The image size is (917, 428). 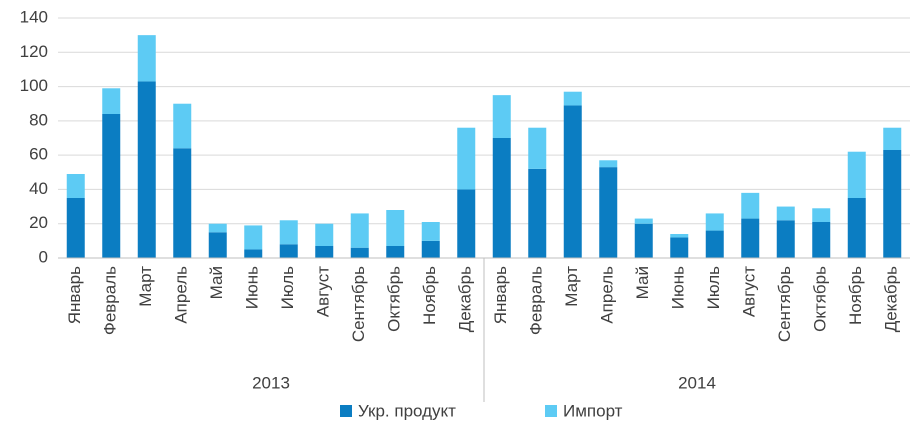 I want to click on y-tick-label: 80, so click(x=38, y=119).